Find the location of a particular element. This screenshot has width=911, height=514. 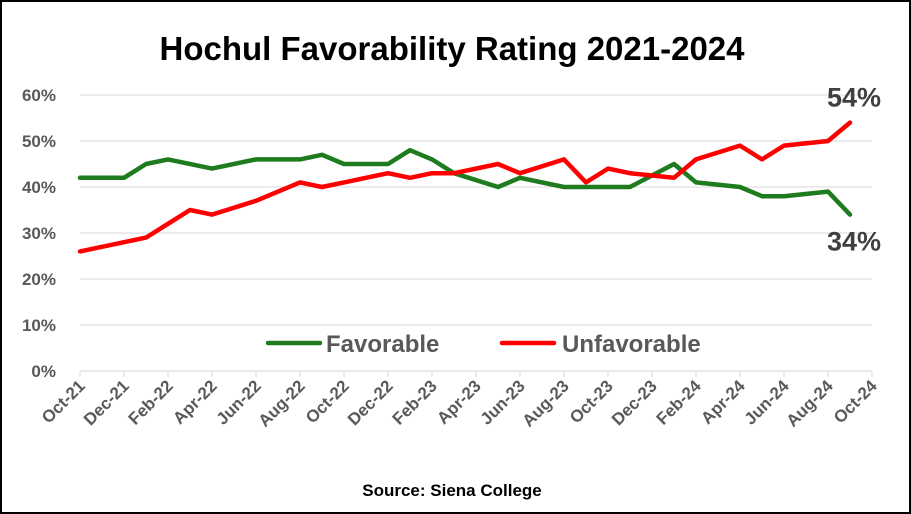

end-annotations: 54% 34% is located at coordinates (854, 170).